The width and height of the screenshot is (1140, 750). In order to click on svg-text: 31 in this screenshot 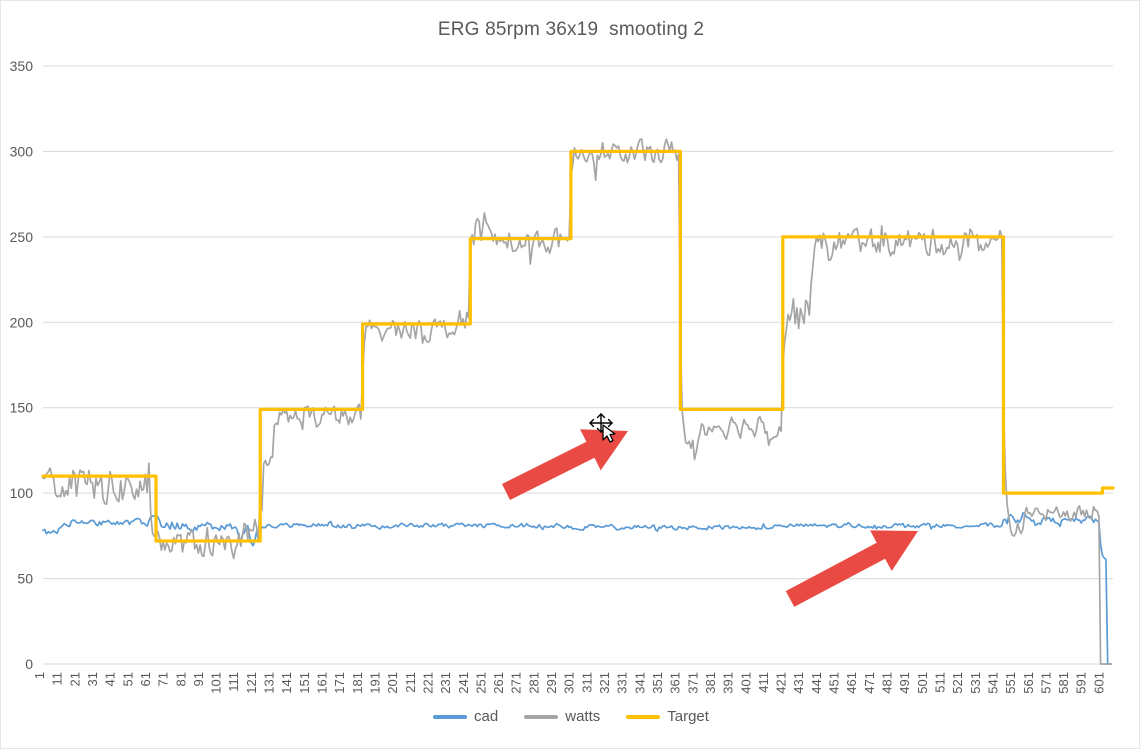, I will do `click(92, 679)`.